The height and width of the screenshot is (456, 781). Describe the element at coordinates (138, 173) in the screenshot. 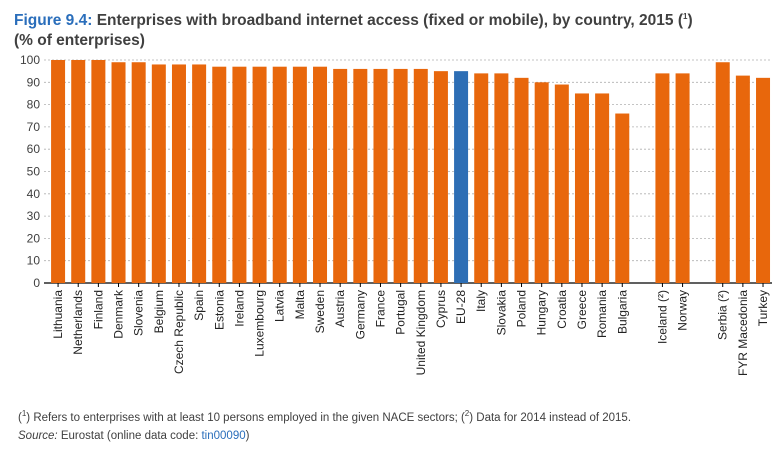

I see `bar-slovenia` at that location.